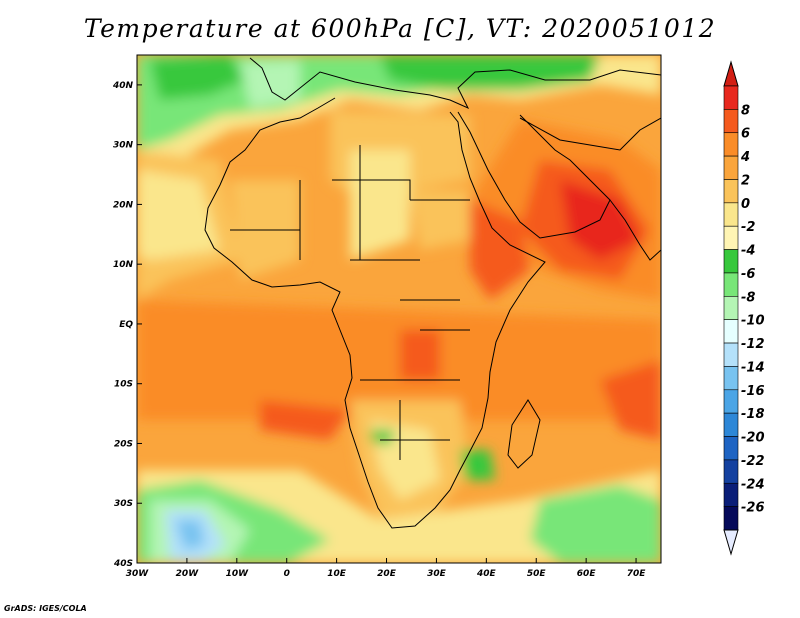  What do you see at coordinates (138, 574) in the screenshot?
I see `lon-tick-label: 30W` at bounding box center [138, 574].